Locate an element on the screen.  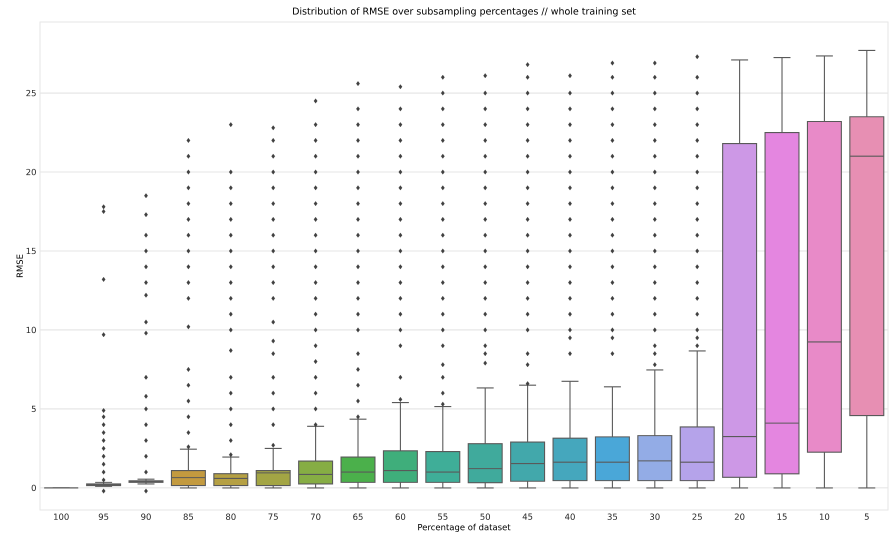
y-tick-label: 0 is located at coordinates (34, 488).